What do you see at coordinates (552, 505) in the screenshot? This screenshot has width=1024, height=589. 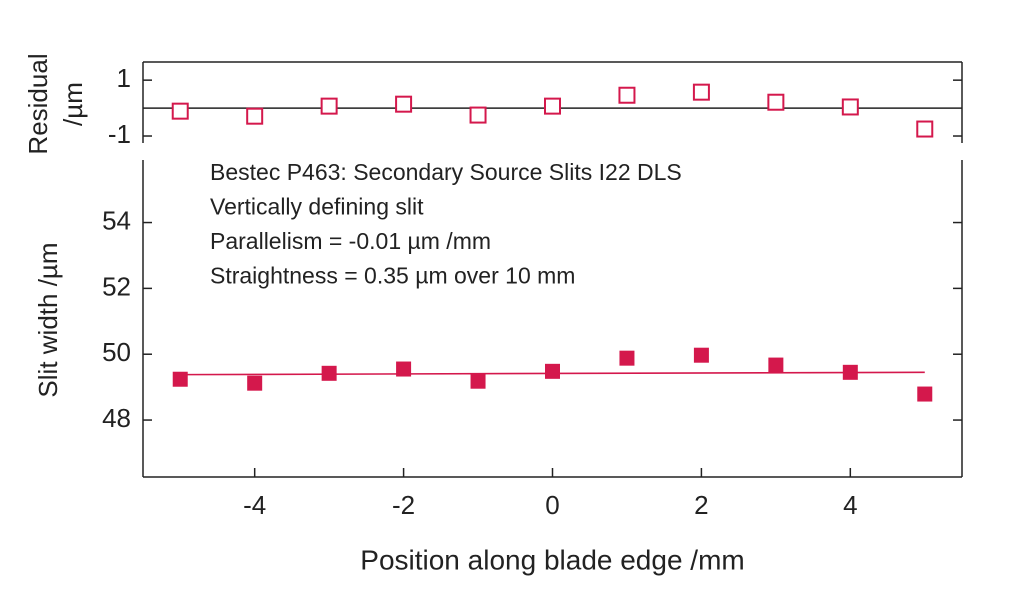 I see `x-tick-label: 0` at bounding box center [552, 505].